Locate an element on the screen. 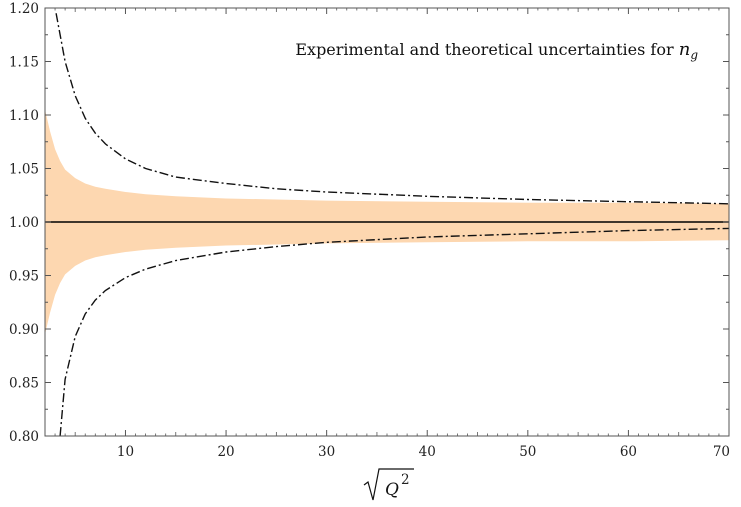  sqrt-symbol is located at coordinates (388, 484).